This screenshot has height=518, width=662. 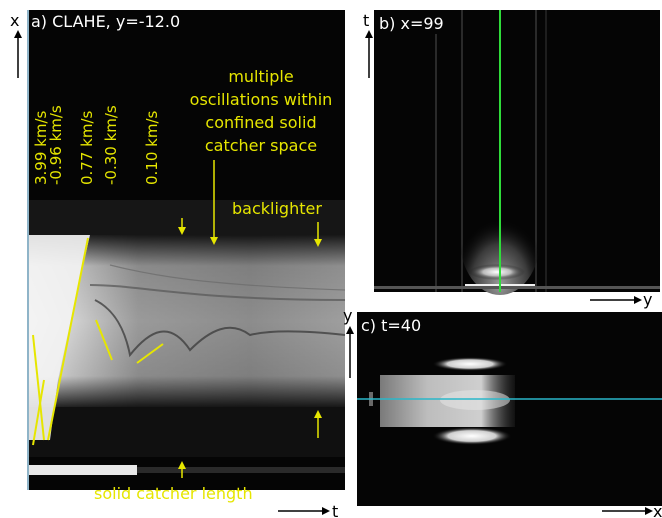 I want to click on panel-c-lower-disk, so click(x=472, y=436).